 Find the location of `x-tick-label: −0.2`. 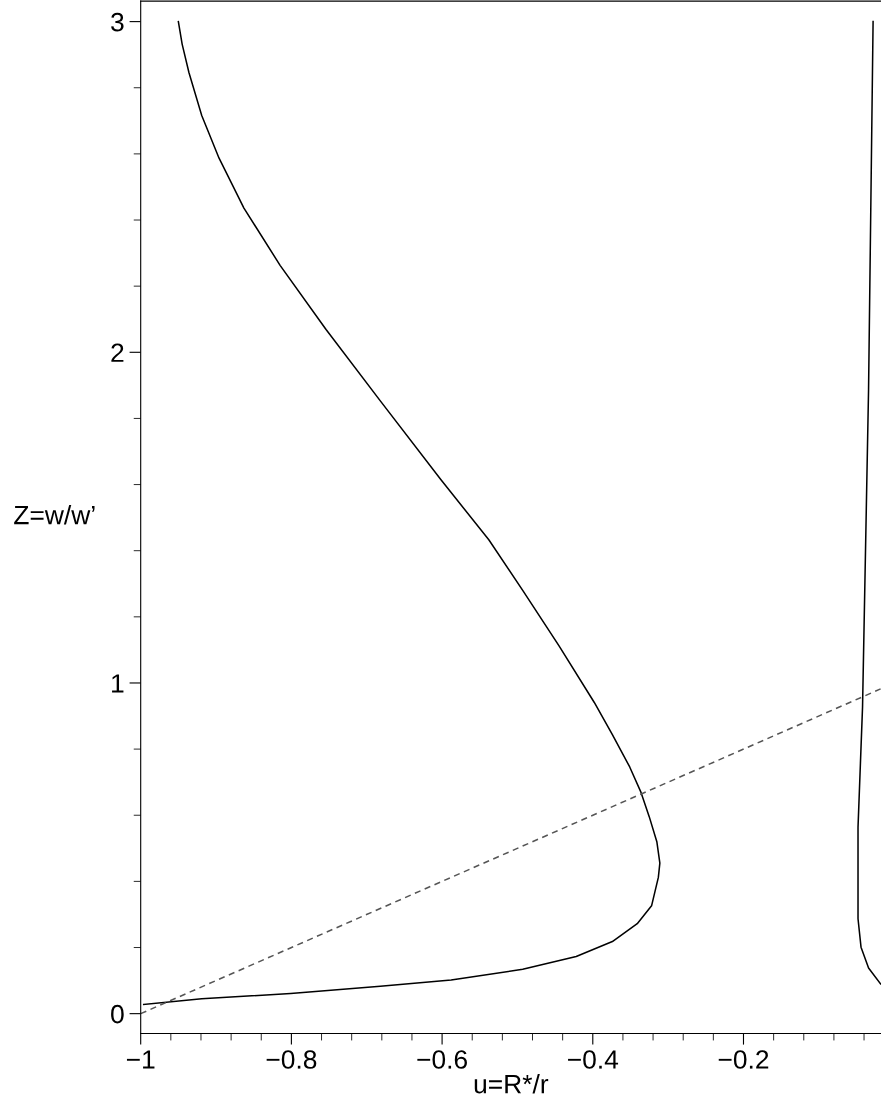

x-tick-label: −0.2 is located at coordinates (743, 1059).